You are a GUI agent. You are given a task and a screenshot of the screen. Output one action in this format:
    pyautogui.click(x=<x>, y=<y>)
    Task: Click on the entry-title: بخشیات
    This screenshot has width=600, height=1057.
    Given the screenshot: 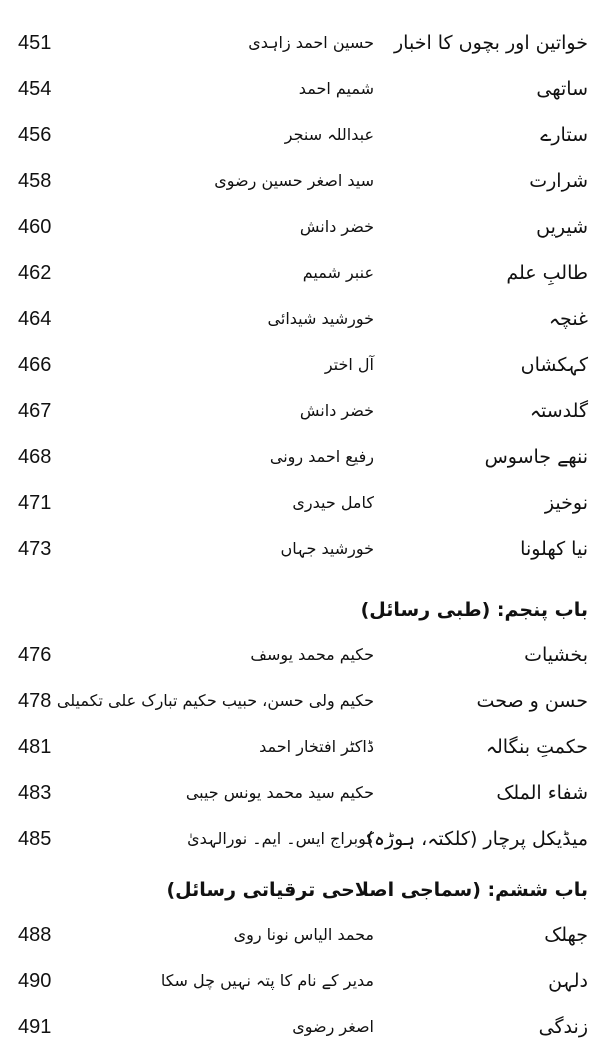 What is the action you would take?
    pyautogui.click(x=556, y=655)
    